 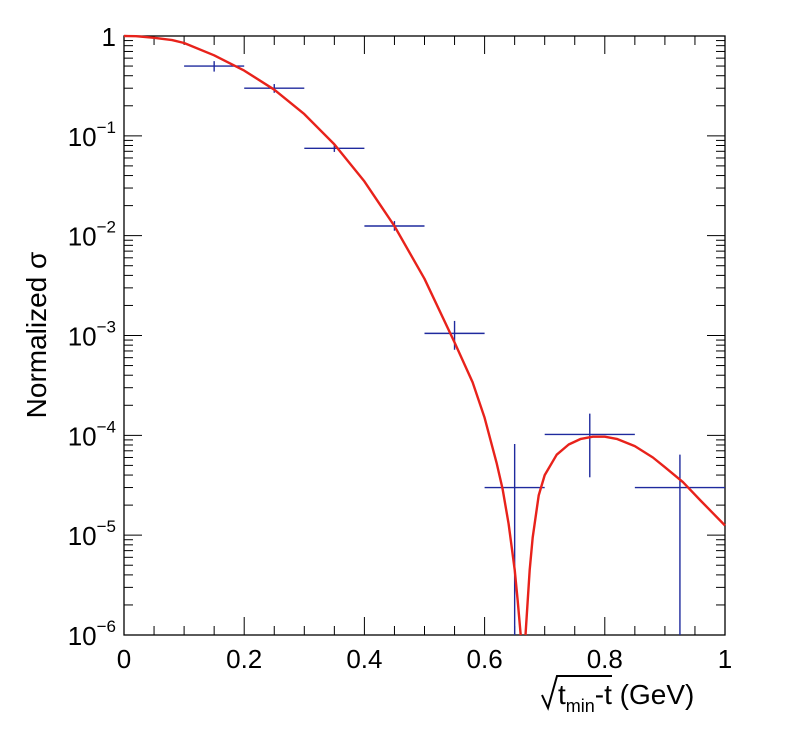 What do you see at coordinates (124, 659) in the screenshot?
I see `x-tick-label: 0` at bounding box center [124, 659].